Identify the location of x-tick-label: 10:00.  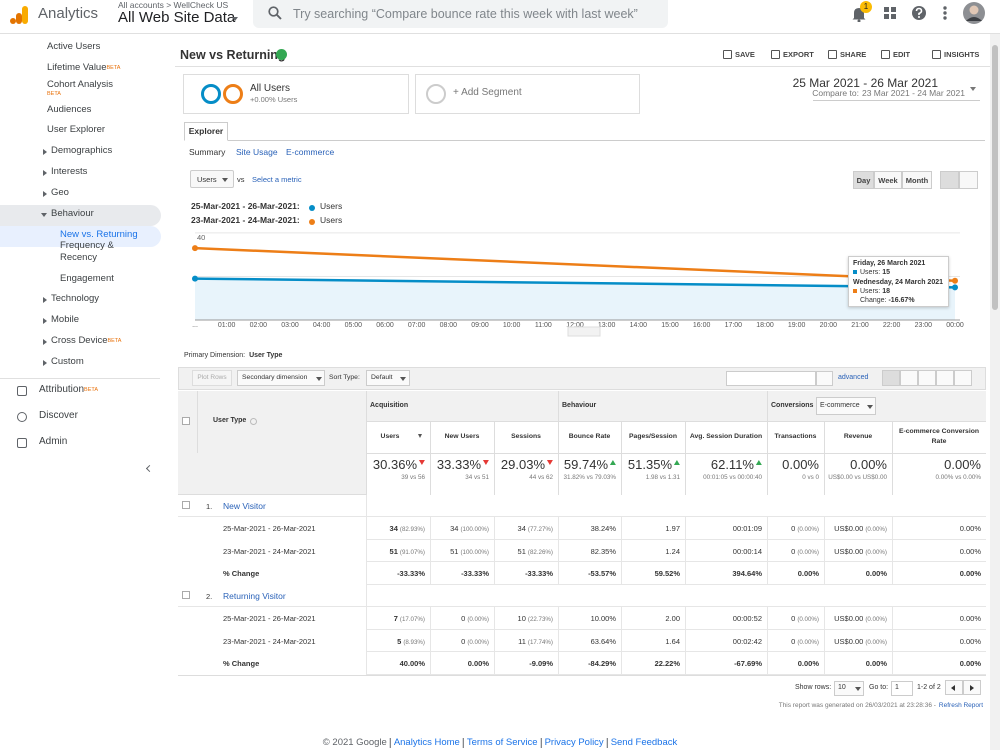
(512, 325).